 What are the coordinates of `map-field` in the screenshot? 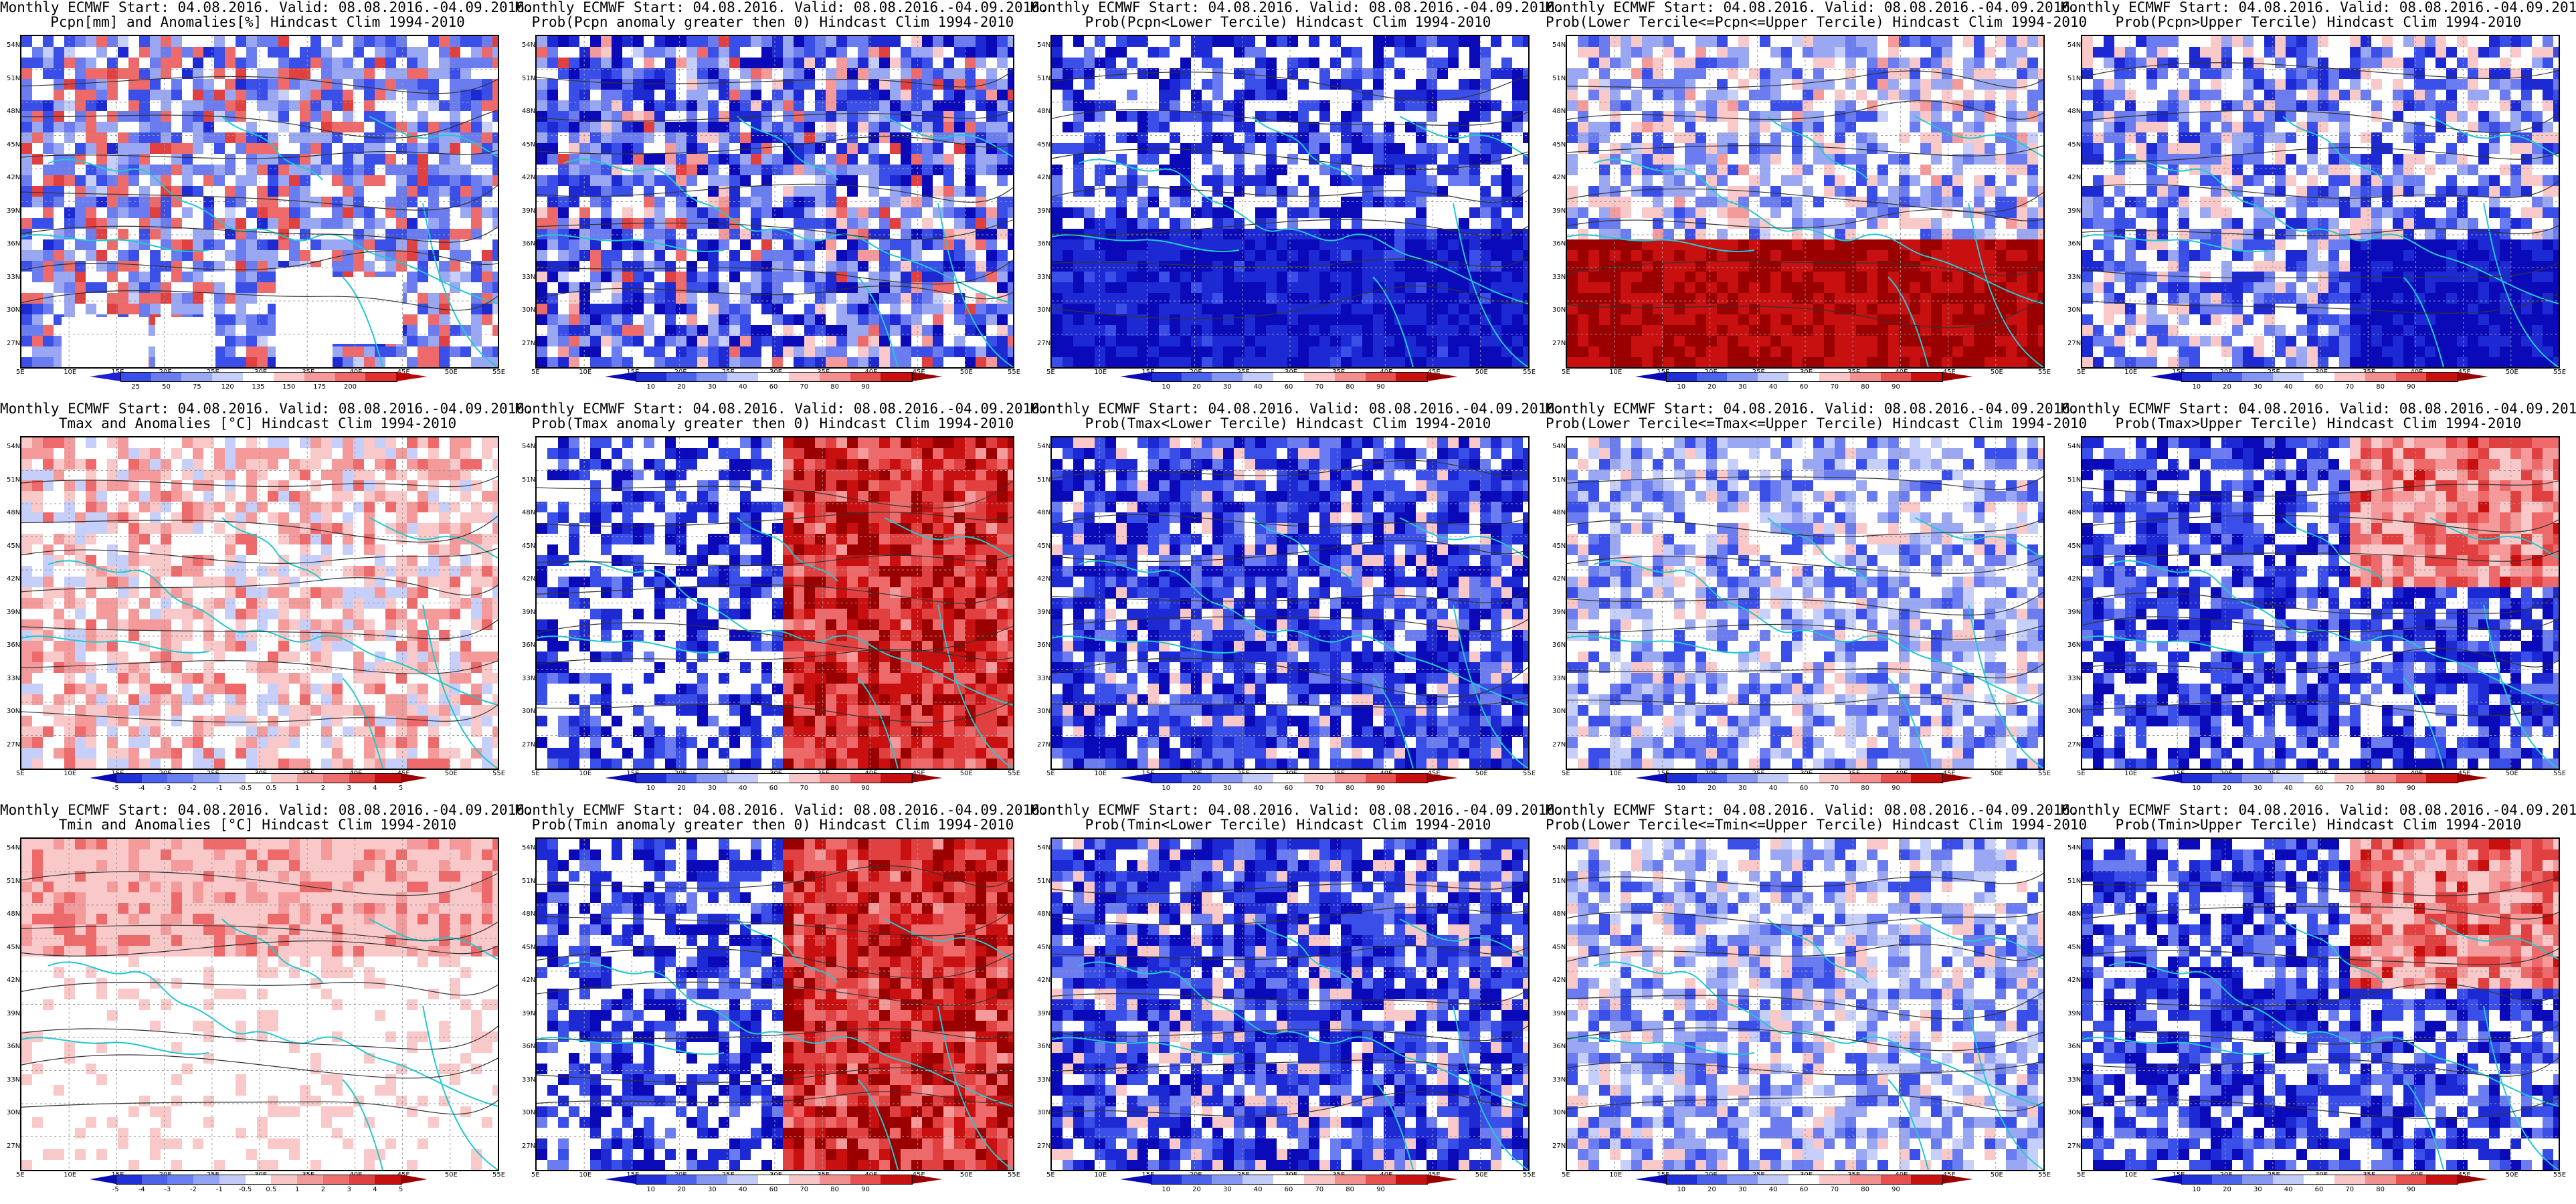 It's located at (1805, 201).